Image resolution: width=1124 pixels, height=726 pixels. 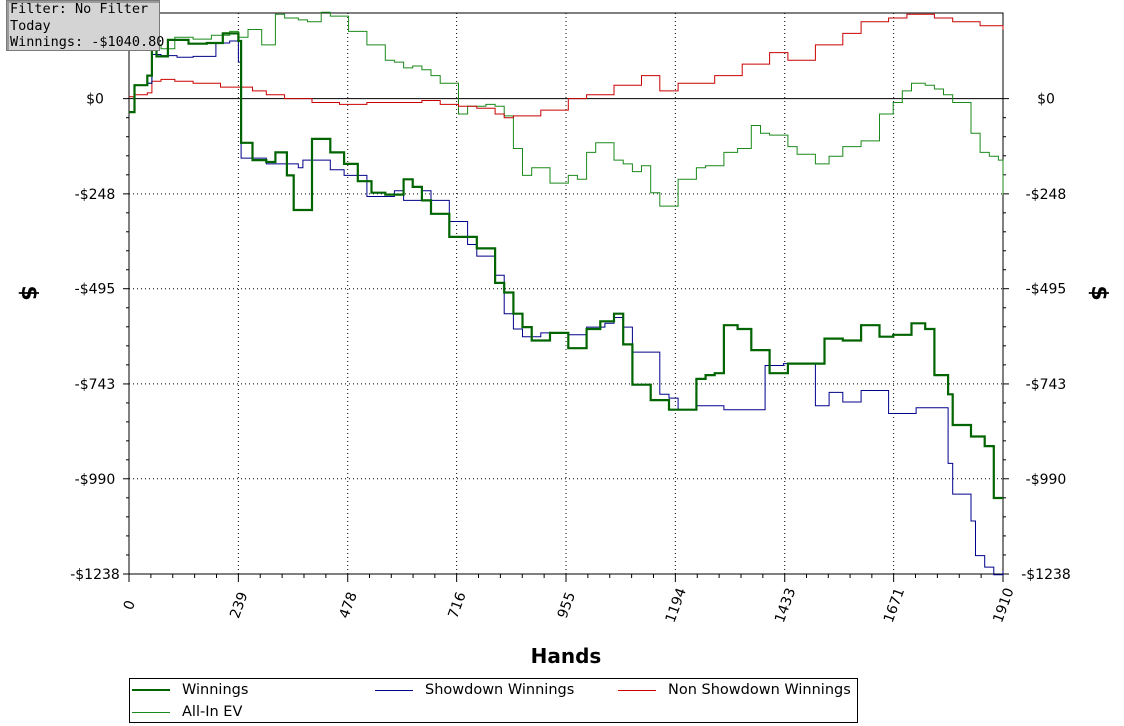 I want to click on legend-swatch-winnings, so click(x=151, y=690).